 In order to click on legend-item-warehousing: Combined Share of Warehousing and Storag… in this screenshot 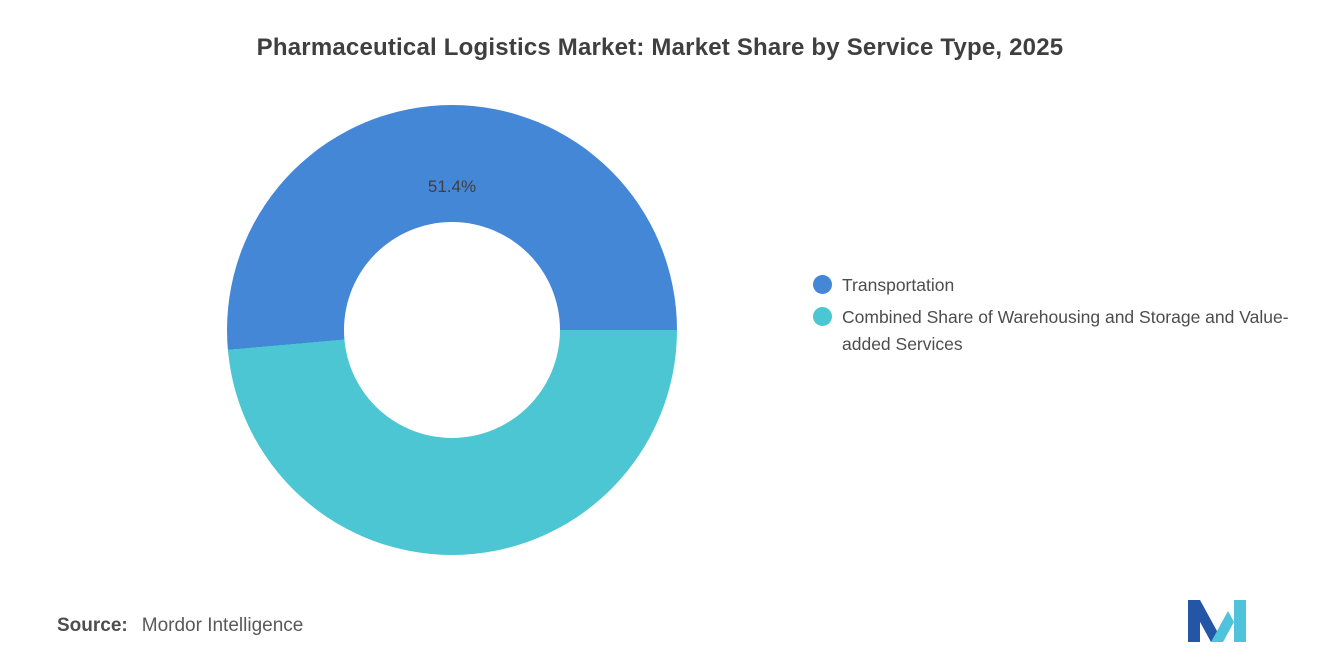, I will do `click(1063, 331)`.